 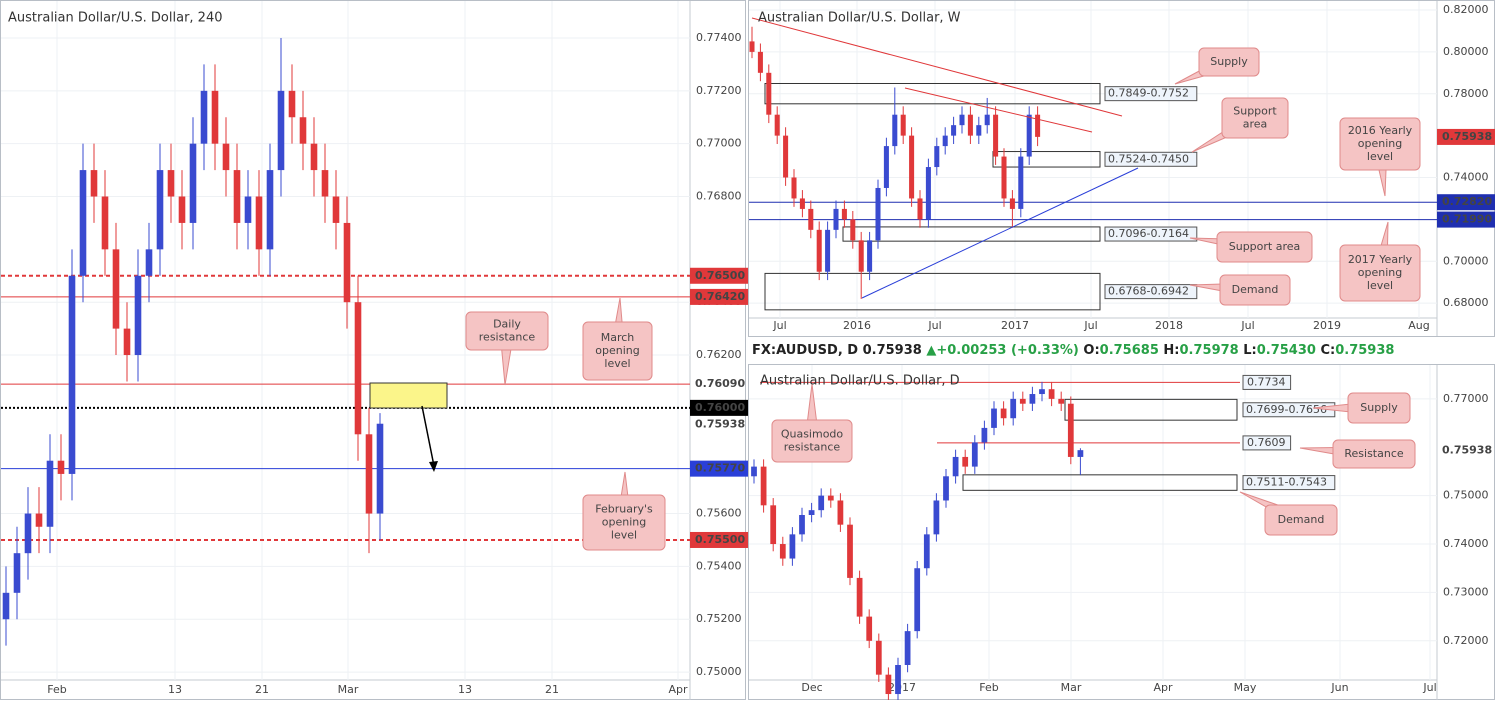 I want to click on callout-text: Support area, so click(x=1265, y=246).